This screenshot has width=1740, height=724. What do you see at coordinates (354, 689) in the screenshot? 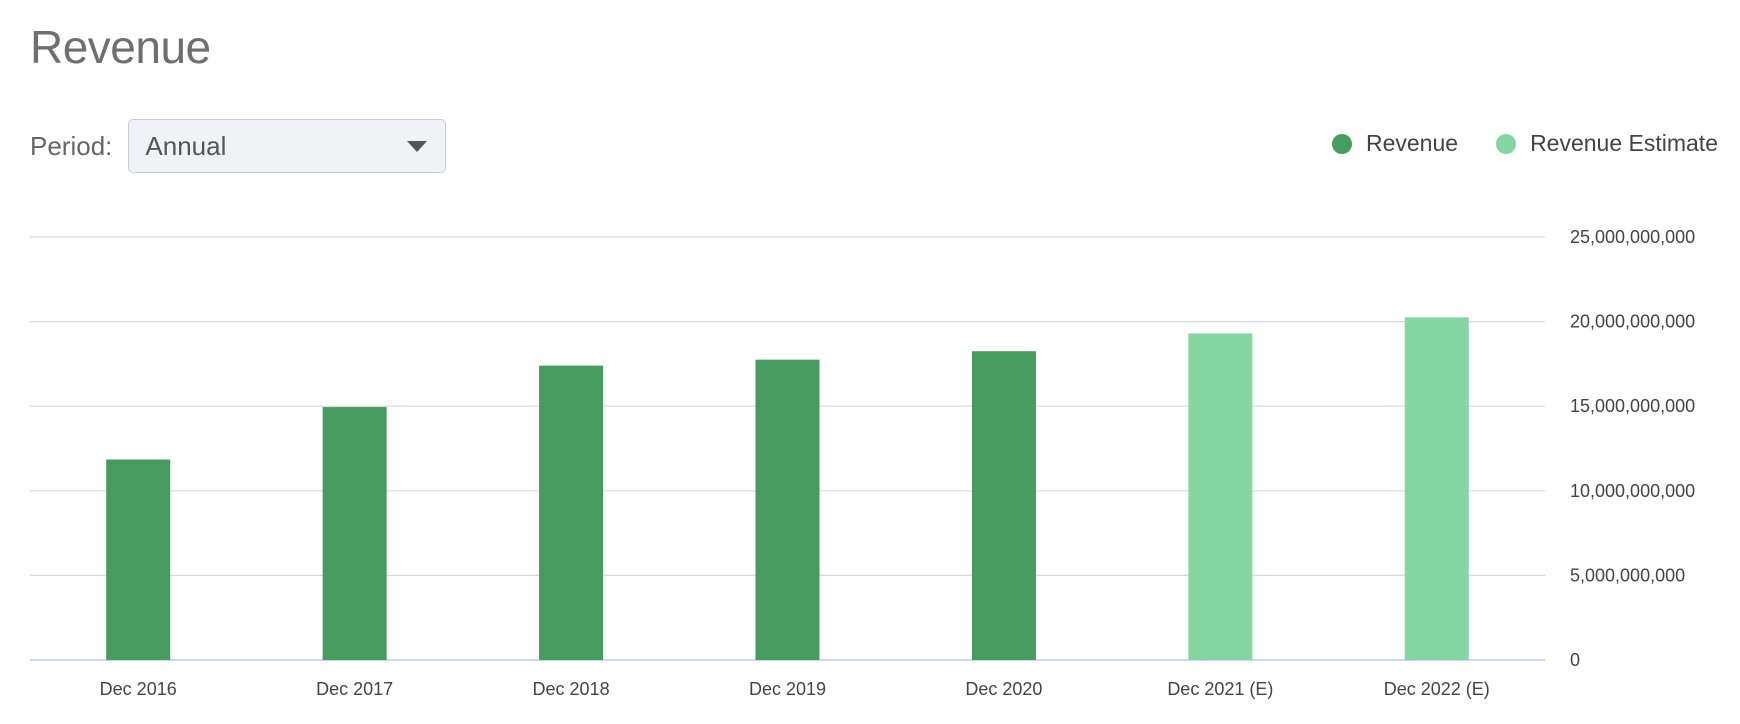
I see `x-tick-label: Dec 2017` at bounding box center [354, 689].